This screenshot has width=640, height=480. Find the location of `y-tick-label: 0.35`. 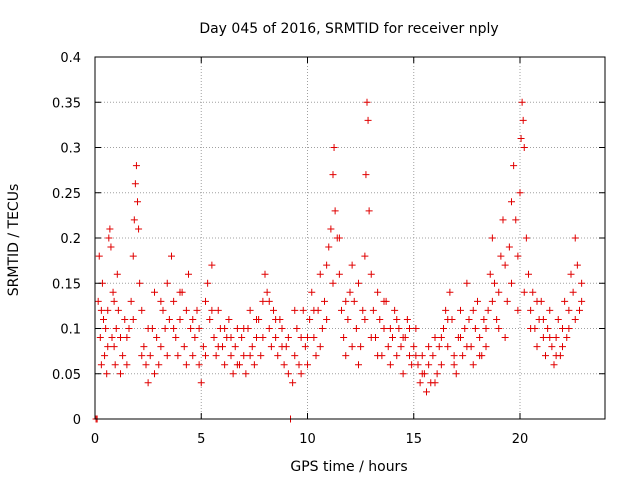

y-tick-label: 0.35 is located at coordinates (66, 103).